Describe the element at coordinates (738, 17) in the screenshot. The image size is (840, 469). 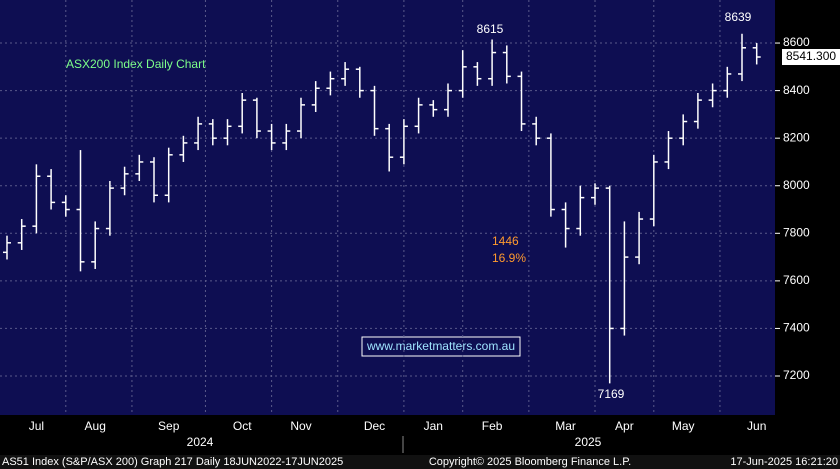
I see `annotation: 8639` at that location.